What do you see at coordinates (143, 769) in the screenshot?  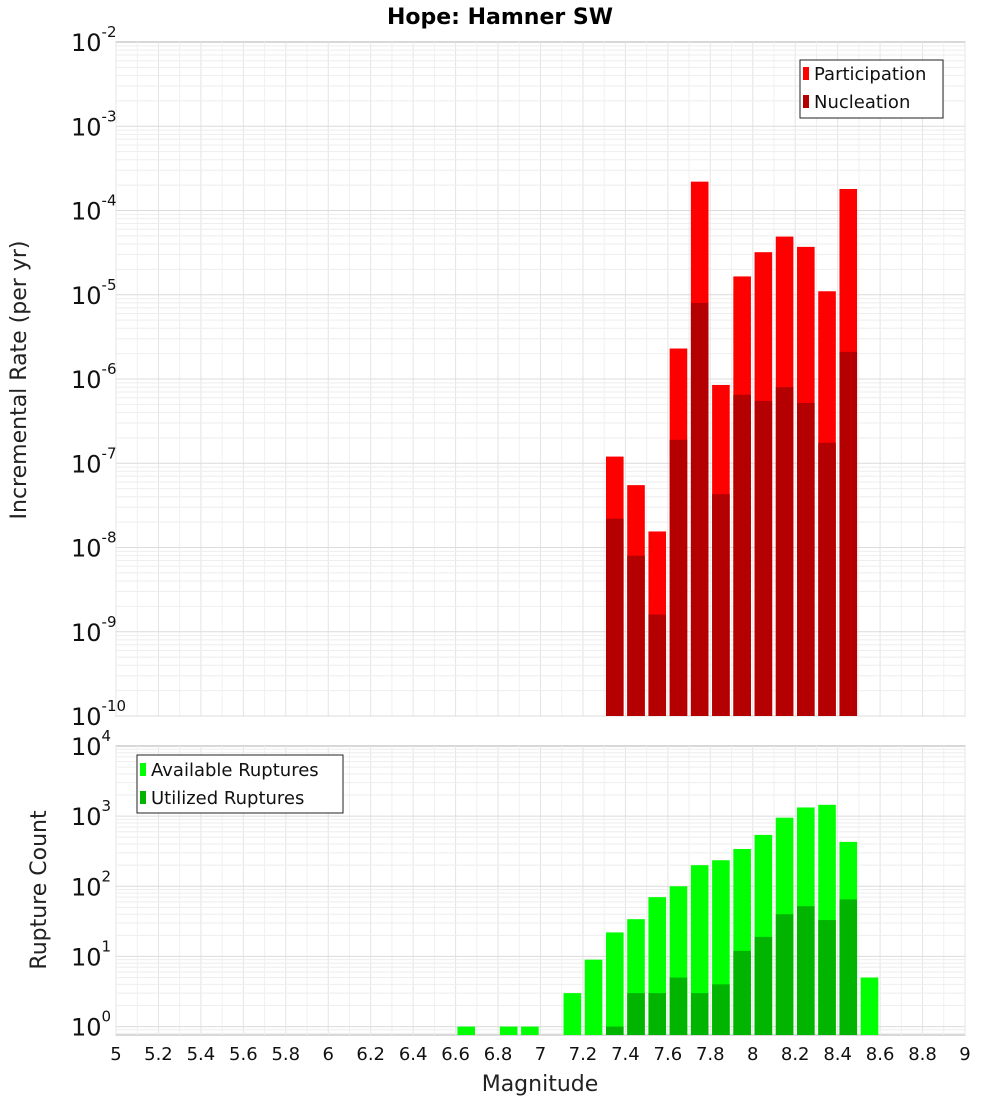 I see `available-swatch` at bounding box center [143, 769].